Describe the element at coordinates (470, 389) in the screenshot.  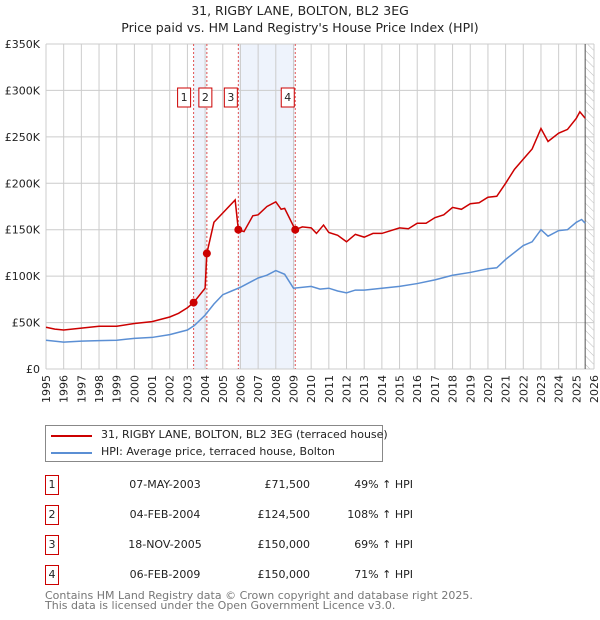
I see `x-tick-label: 2019` at that location.